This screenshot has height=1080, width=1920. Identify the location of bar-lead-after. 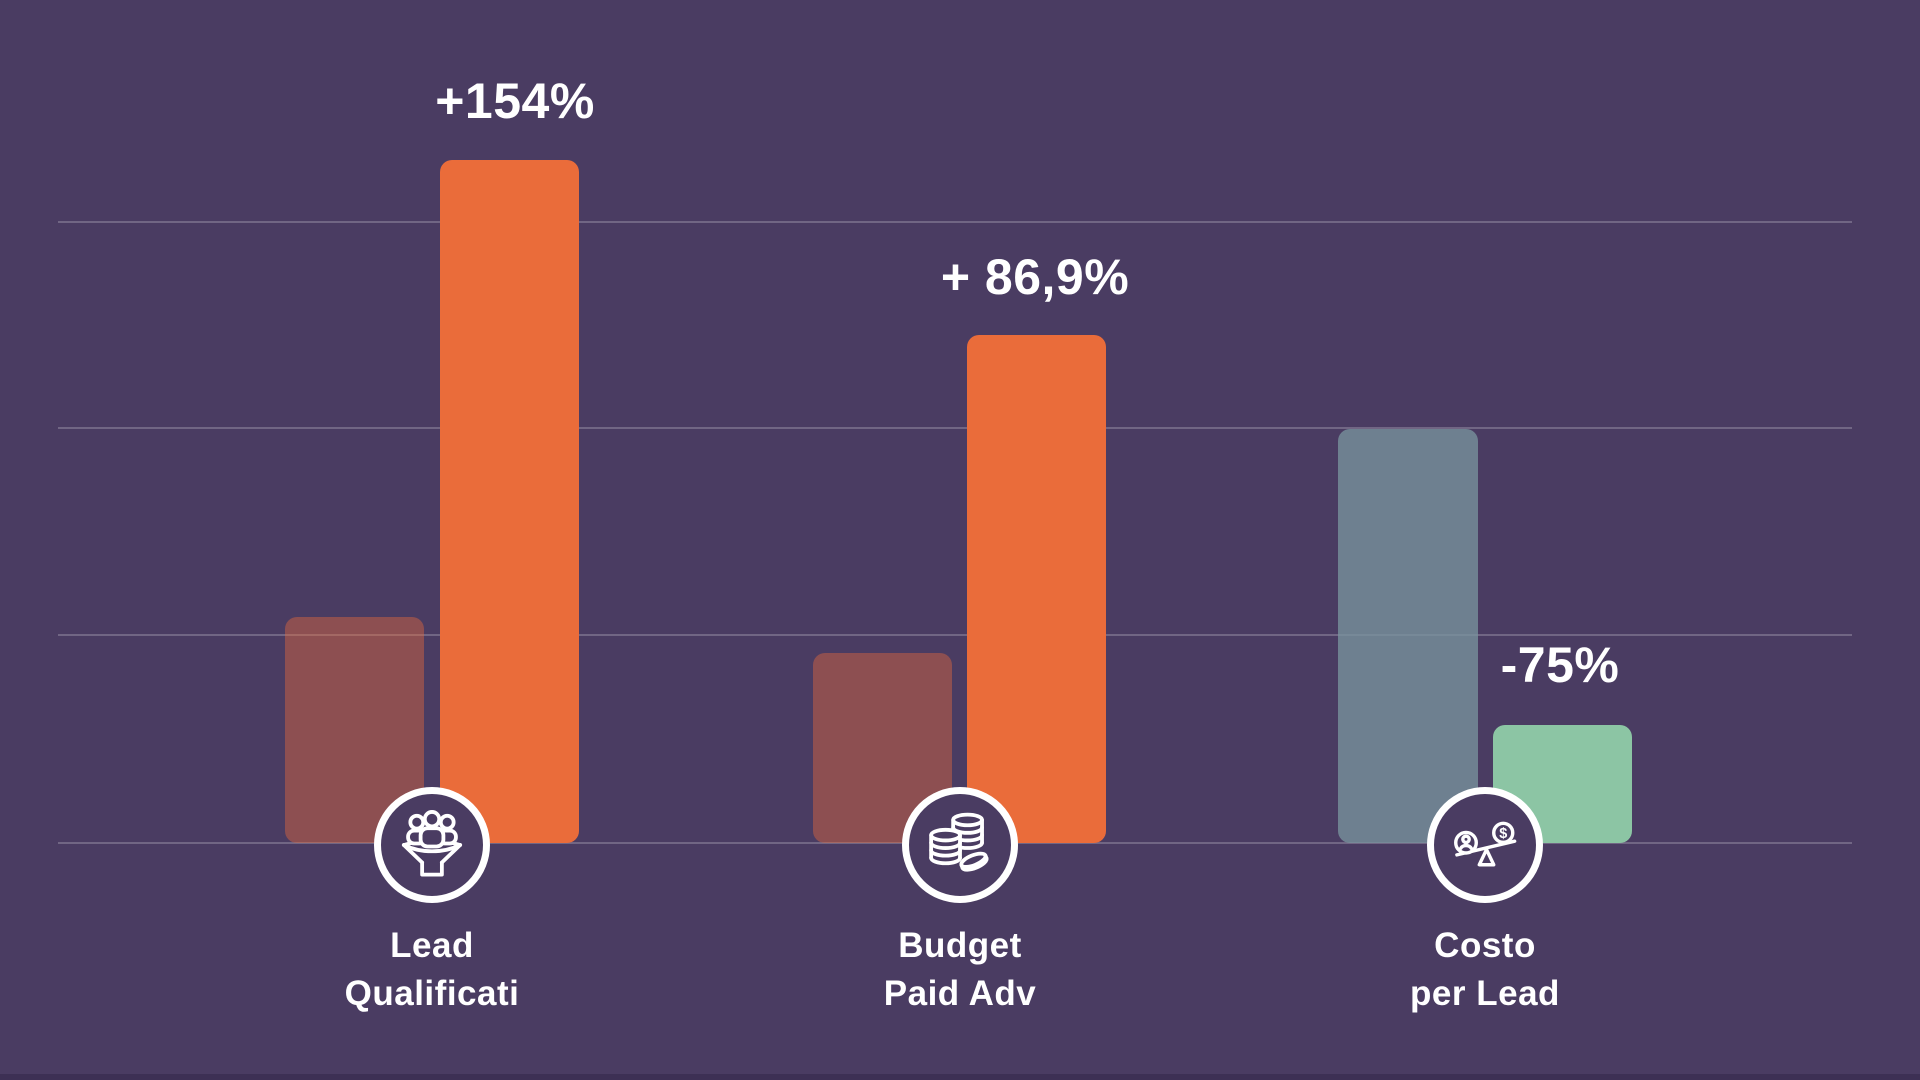
(509, 501).